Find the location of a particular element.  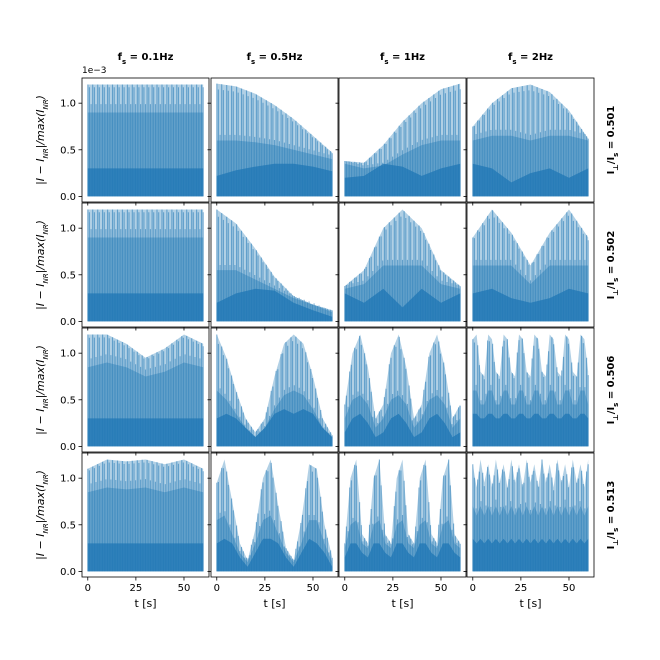

panel-r0-c1 is located at coordinates (273, 141).